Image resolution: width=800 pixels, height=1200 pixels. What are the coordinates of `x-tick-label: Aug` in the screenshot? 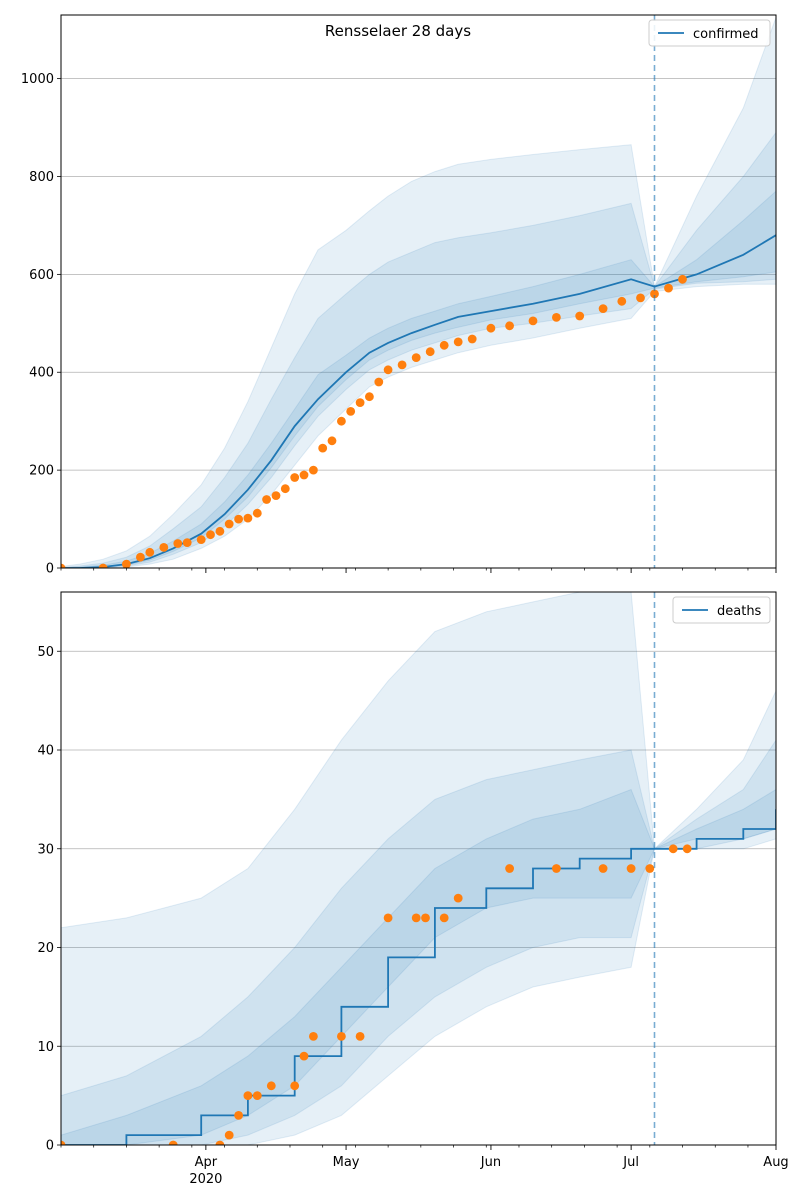 It's located at (775, 1162).